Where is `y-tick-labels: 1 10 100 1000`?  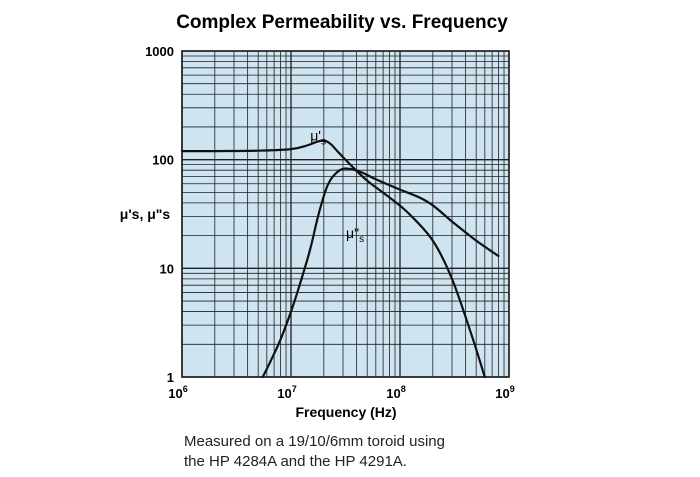 y-tick-labels: 1 10 100 1000 is located at coordinates (159, 214).